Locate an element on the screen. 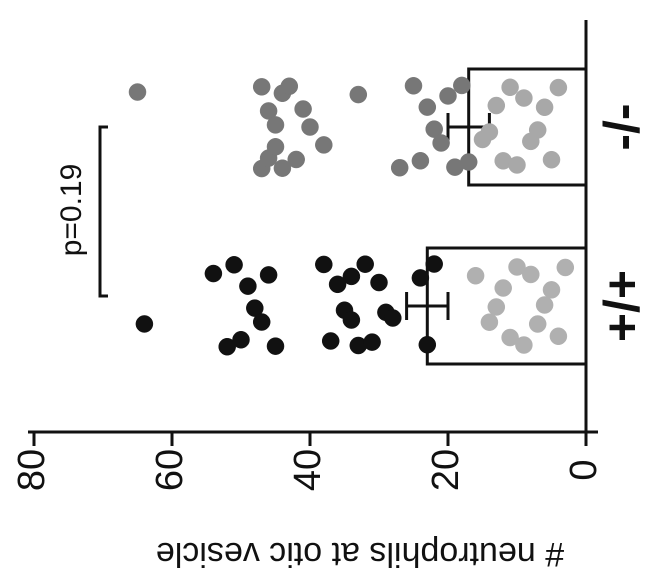  category-label-knockout: -/- is located at coordinates (622, 126).